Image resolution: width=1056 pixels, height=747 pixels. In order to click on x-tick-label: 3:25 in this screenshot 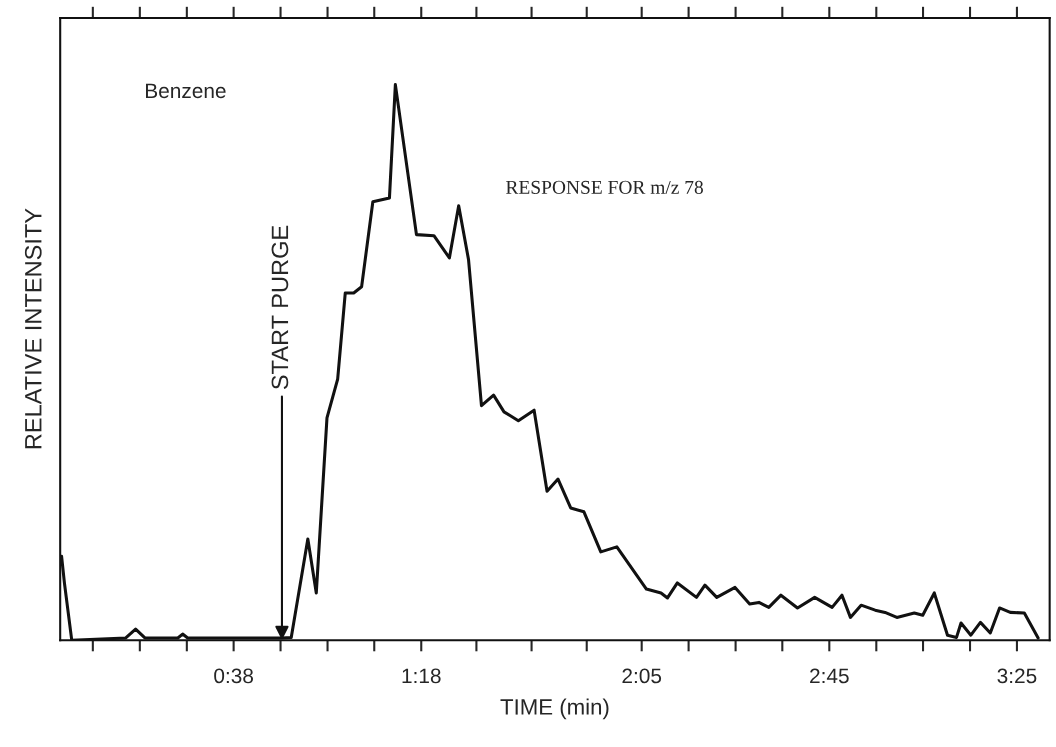, I will do `click(1017, 676)`.